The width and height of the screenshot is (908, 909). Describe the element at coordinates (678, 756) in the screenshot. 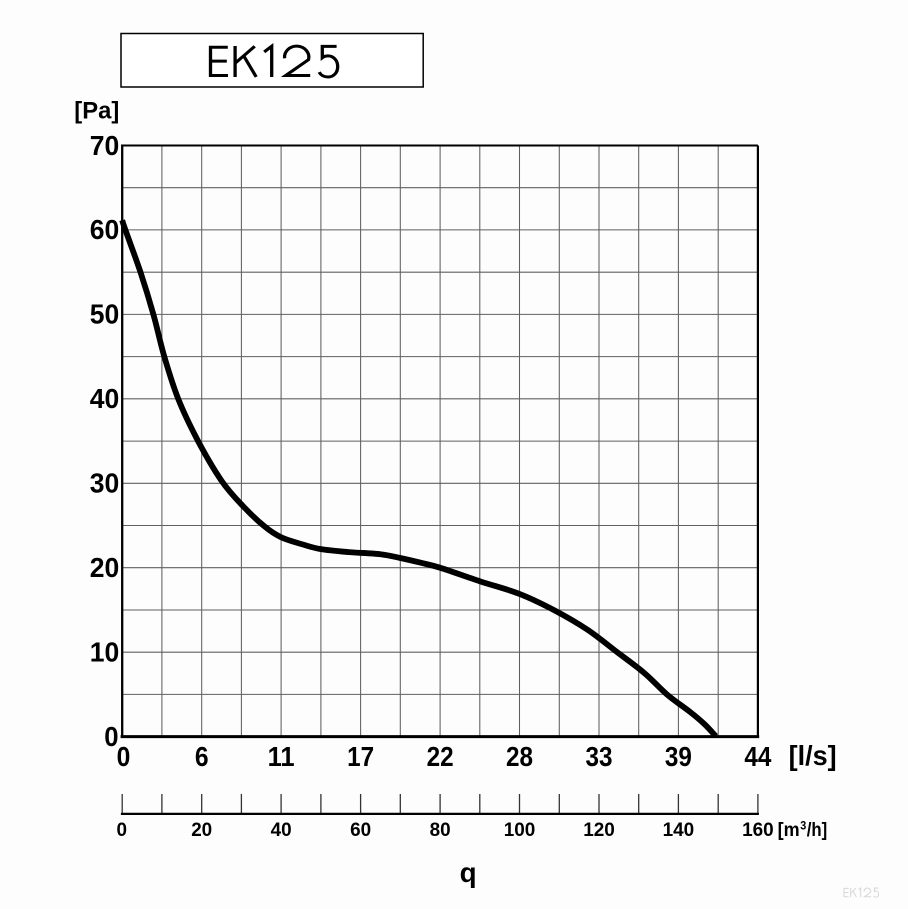

I see `svg-text: 39` at that location.